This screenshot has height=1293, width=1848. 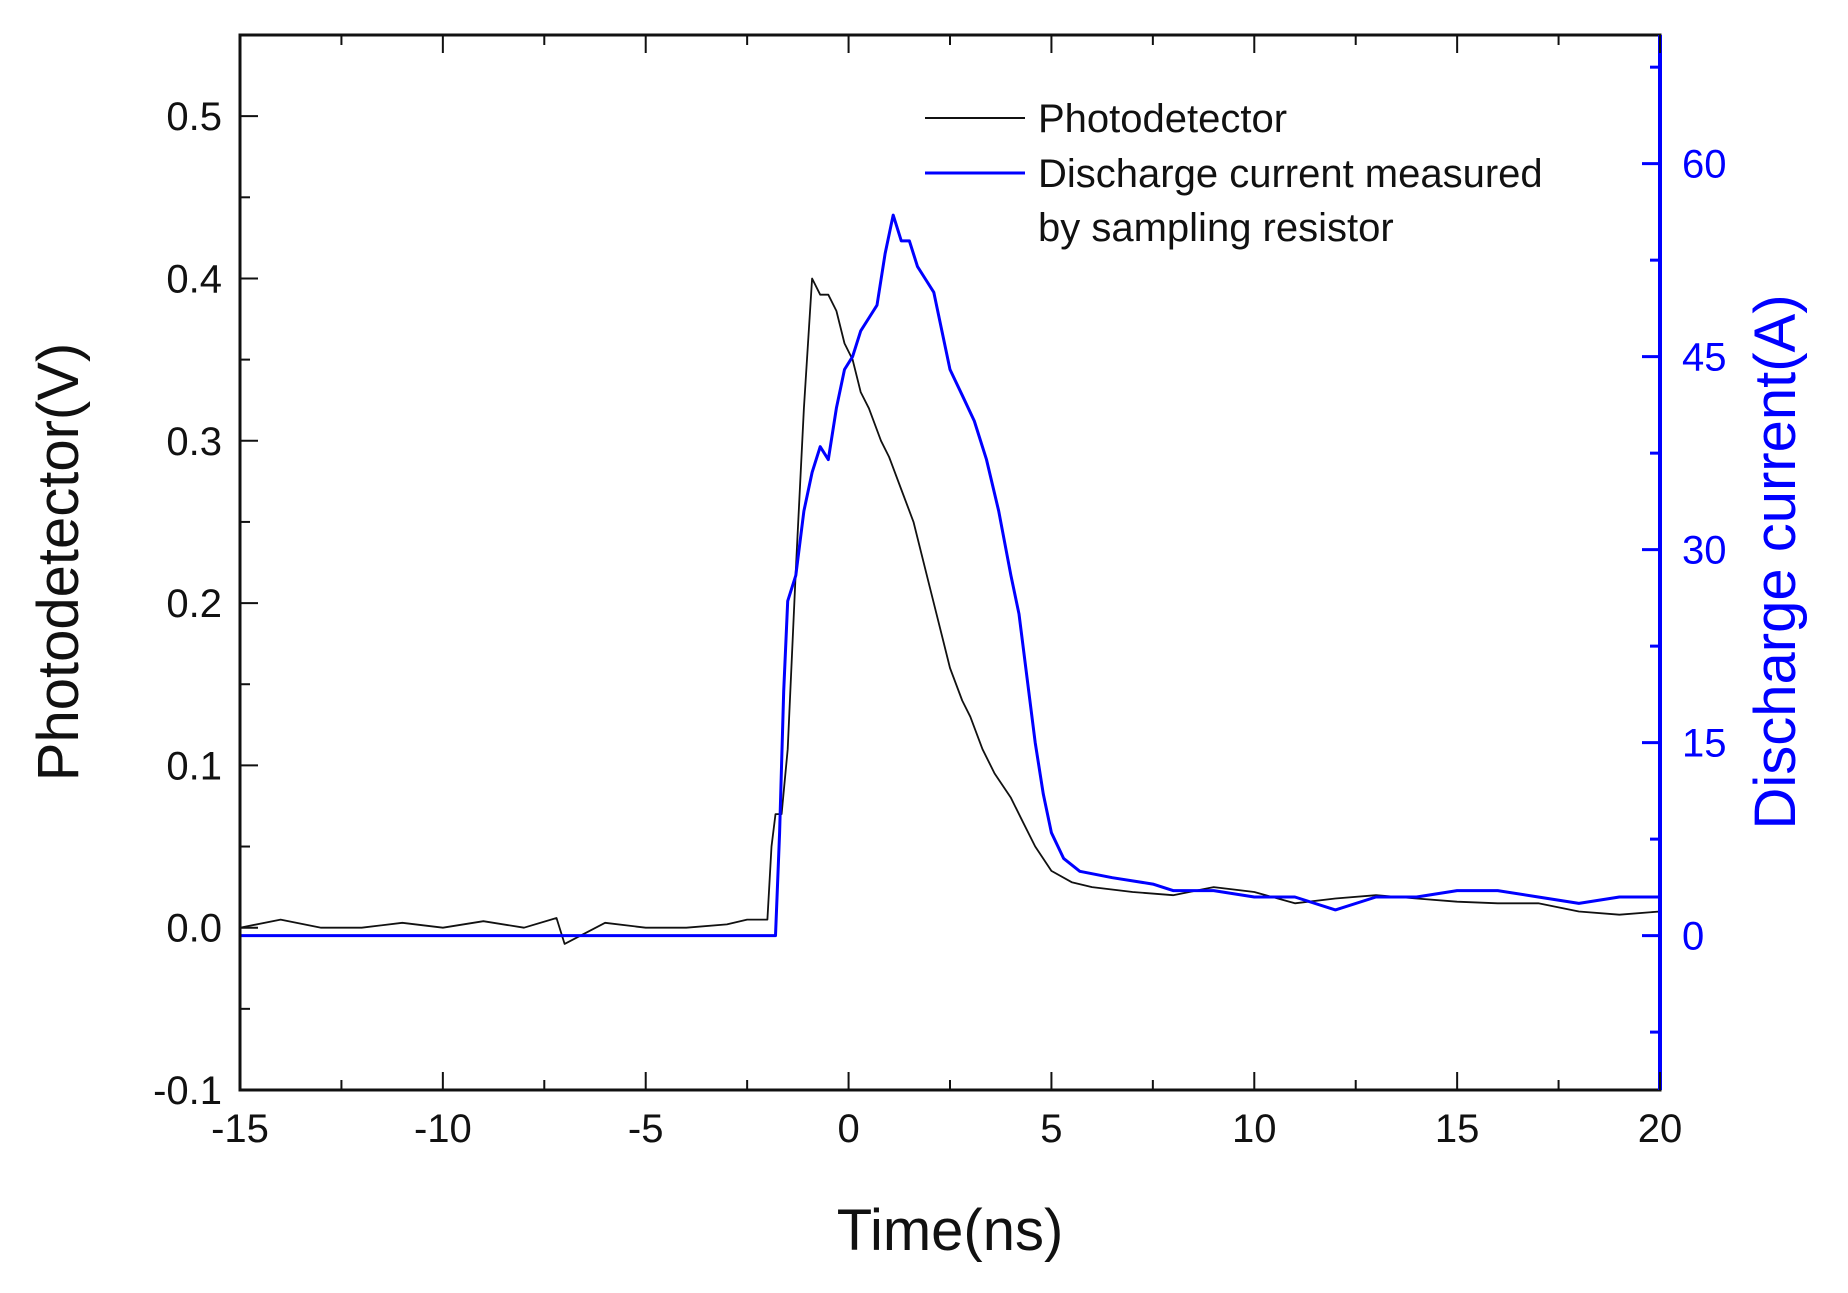 What do you see at coordinates (194, 279) in the screenshot?
I see `y-left-tick-label: 0.4` at bounding box center [194, 279].